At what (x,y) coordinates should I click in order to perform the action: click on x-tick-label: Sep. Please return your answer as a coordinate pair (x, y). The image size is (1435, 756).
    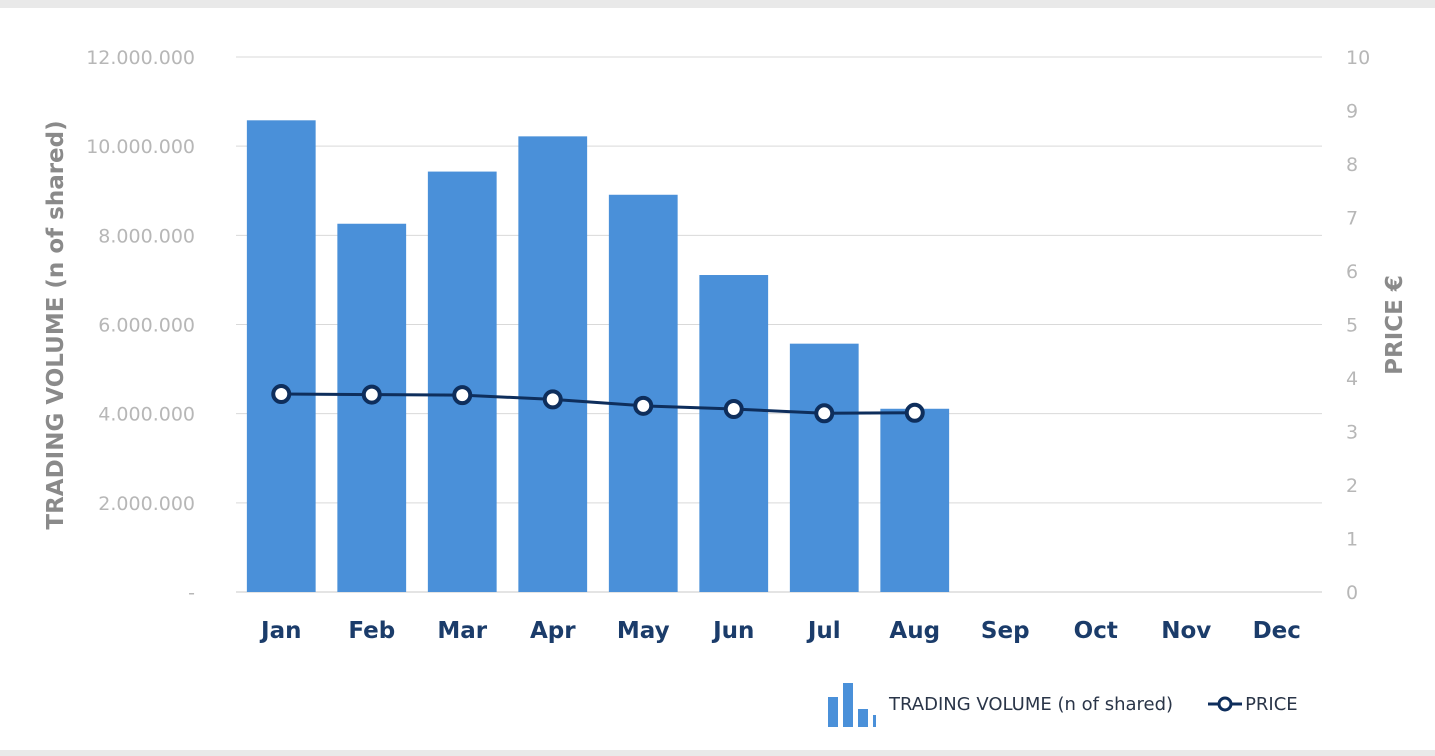
    Looking at the image, I should click on (1005, 631).